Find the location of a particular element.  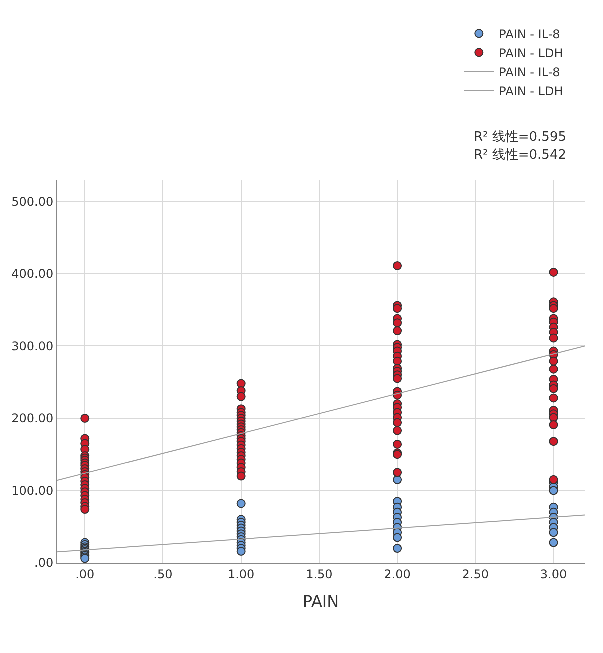

y-tick-label: 400.00 is located at coordinates (33, 274).